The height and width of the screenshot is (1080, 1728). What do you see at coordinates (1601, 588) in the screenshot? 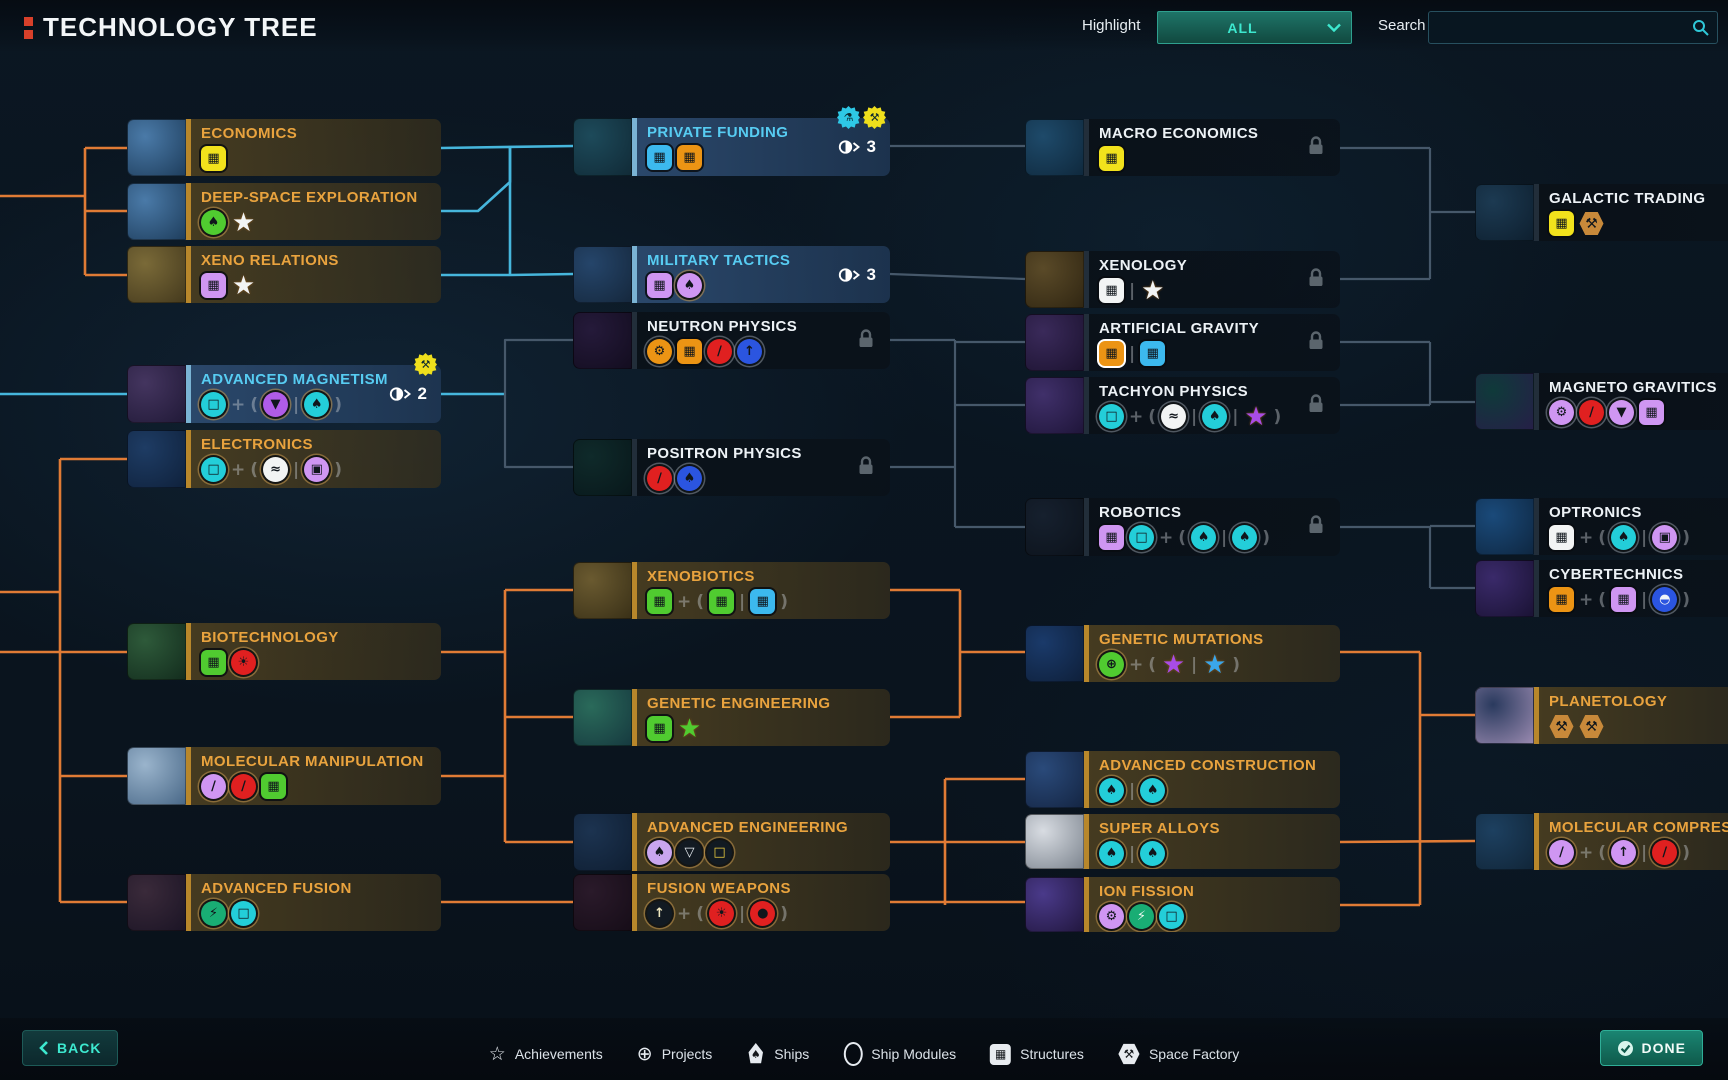
I see `tech-node-cybertechnics: CYBERTECHNICS ▦ +(▦ | ◓)` at bounding box center [1601, 588].